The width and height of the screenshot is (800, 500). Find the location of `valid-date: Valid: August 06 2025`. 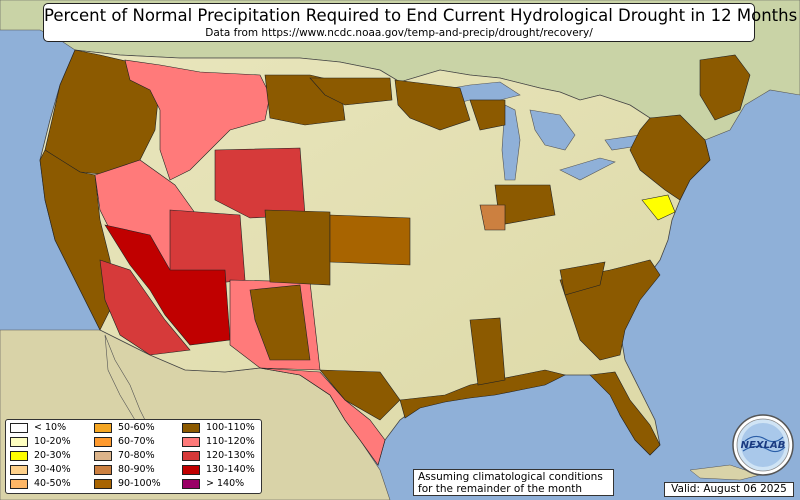

valid-date: Valid: August 06 2025 is located at coordinates (729, 489).